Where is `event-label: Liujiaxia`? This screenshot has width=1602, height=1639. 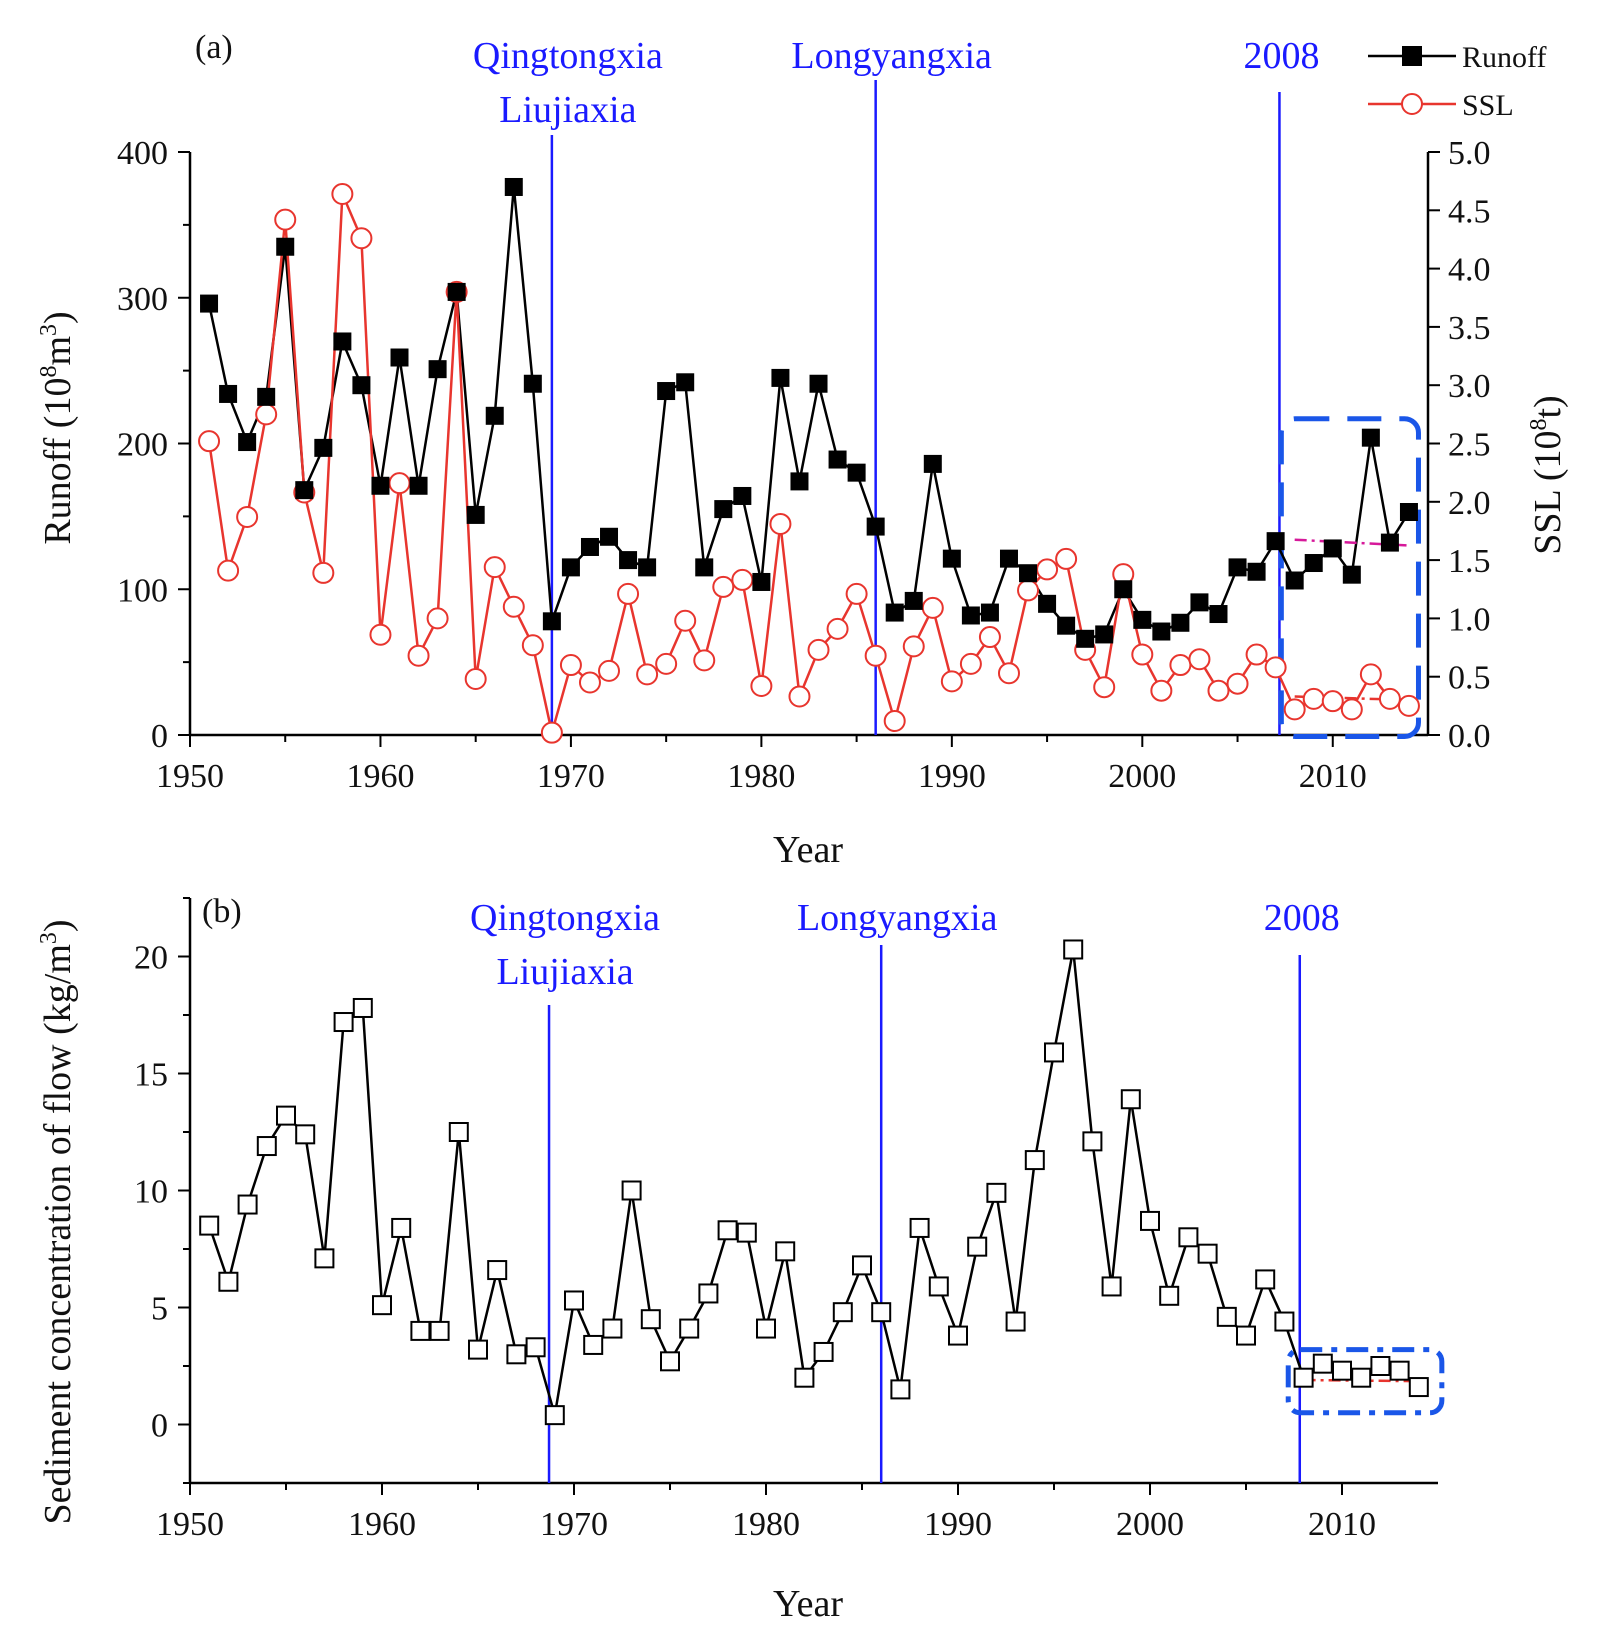
event-label: Liujiaxia is located at coordinates (567, 110).